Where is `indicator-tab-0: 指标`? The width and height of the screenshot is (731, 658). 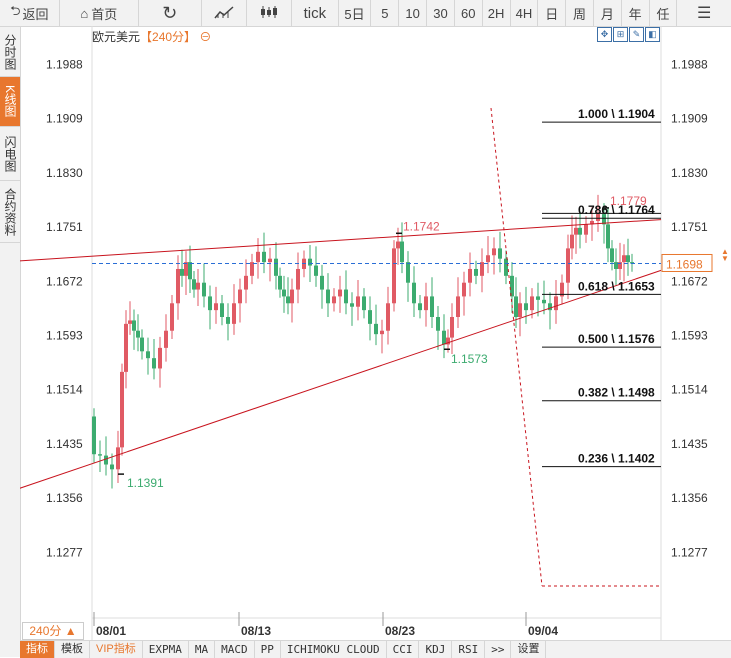
indicator-tab-0: 指标 is located at coordinates (37, 649).